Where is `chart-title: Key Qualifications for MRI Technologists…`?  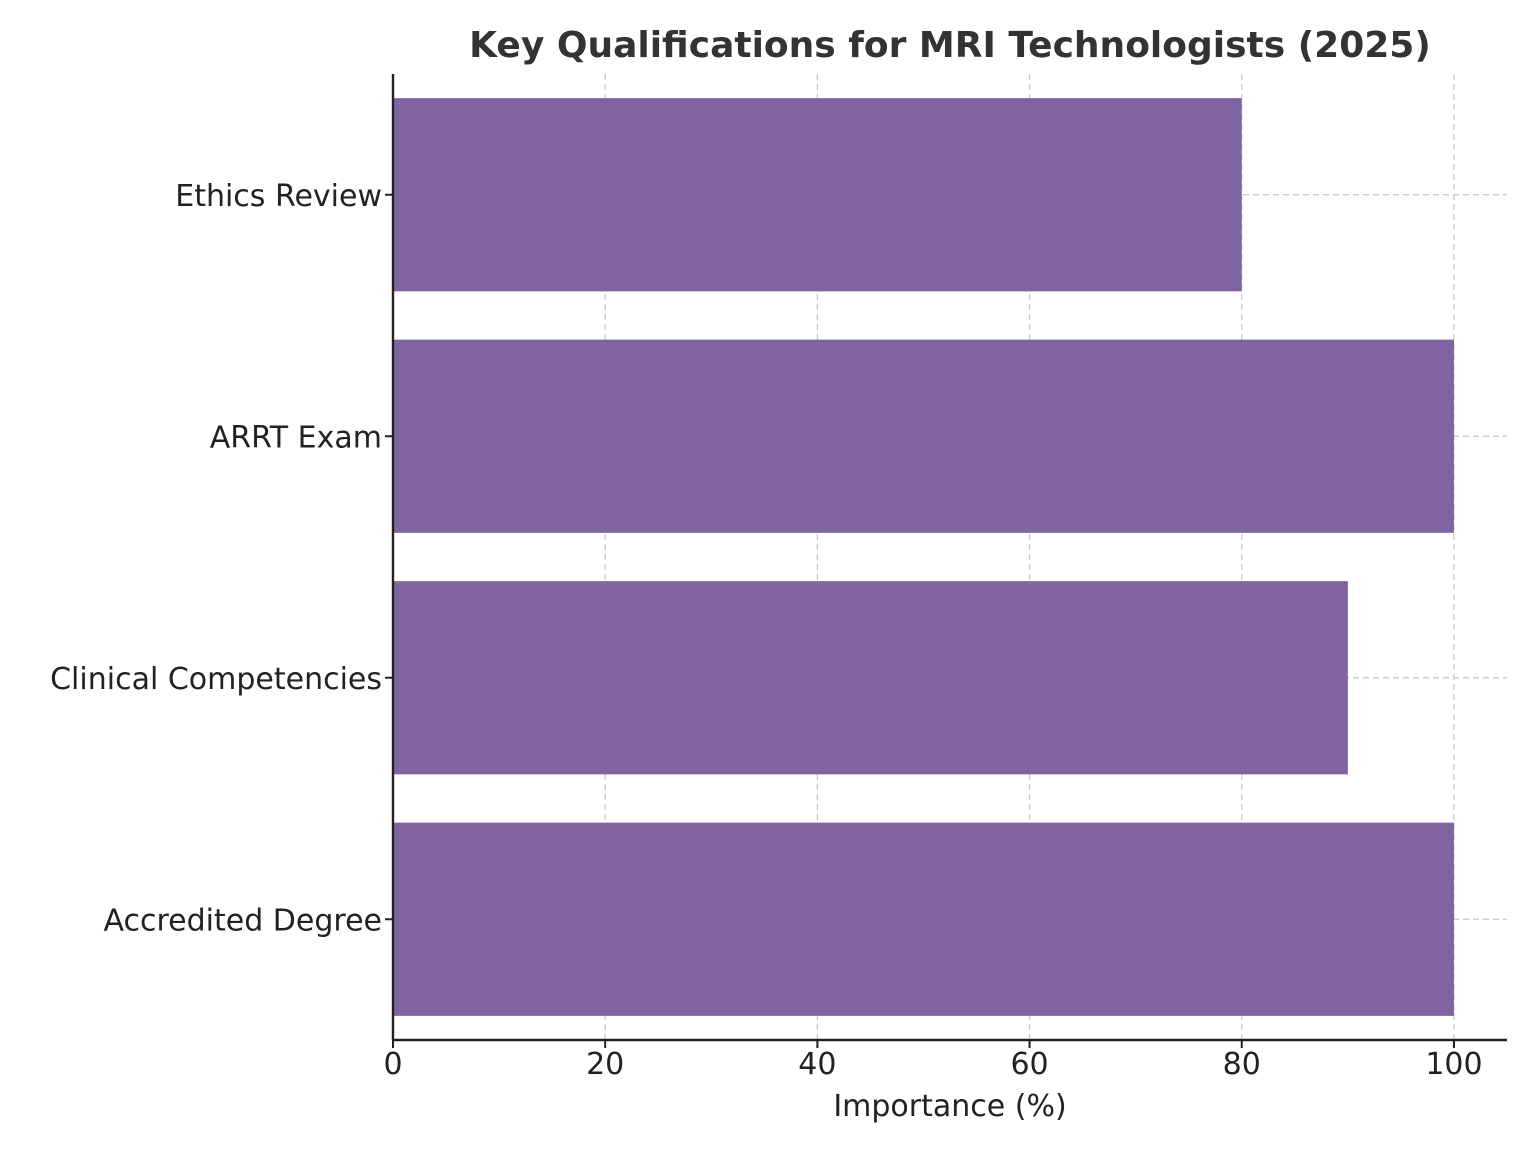
chart-title: Key Qualifications for MRI Technologists… is located at coordinates (950, 45).